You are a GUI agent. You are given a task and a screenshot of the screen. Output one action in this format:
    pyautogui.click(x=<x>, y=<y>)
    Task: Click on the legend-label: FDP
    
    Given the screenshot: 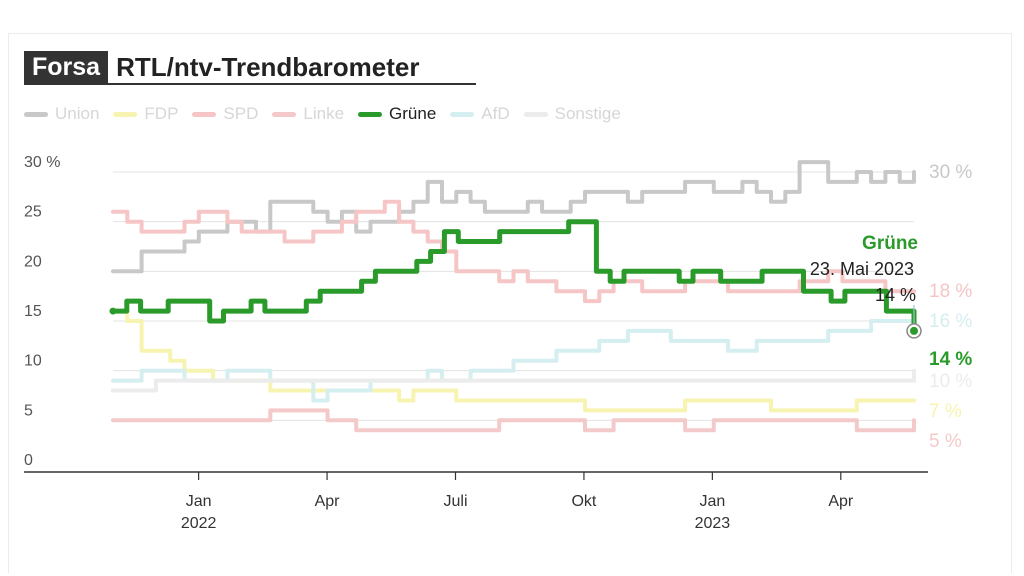 What is the action you would take?
    pyautogui.click(x=161, y=113)
    